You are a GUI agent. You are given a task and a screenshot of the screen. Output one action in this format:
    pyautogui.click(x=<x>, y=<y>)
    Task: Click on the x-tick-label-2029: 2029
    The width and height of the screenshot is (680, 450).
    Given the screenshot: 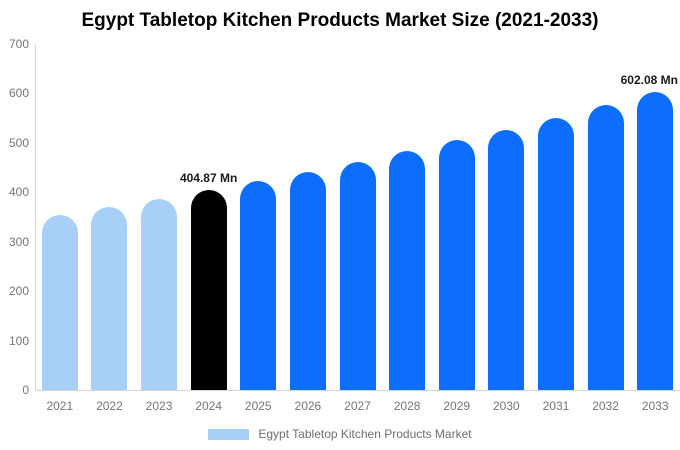 What is the action you would take?
    pyautogui.click(x=457, y=406)
    